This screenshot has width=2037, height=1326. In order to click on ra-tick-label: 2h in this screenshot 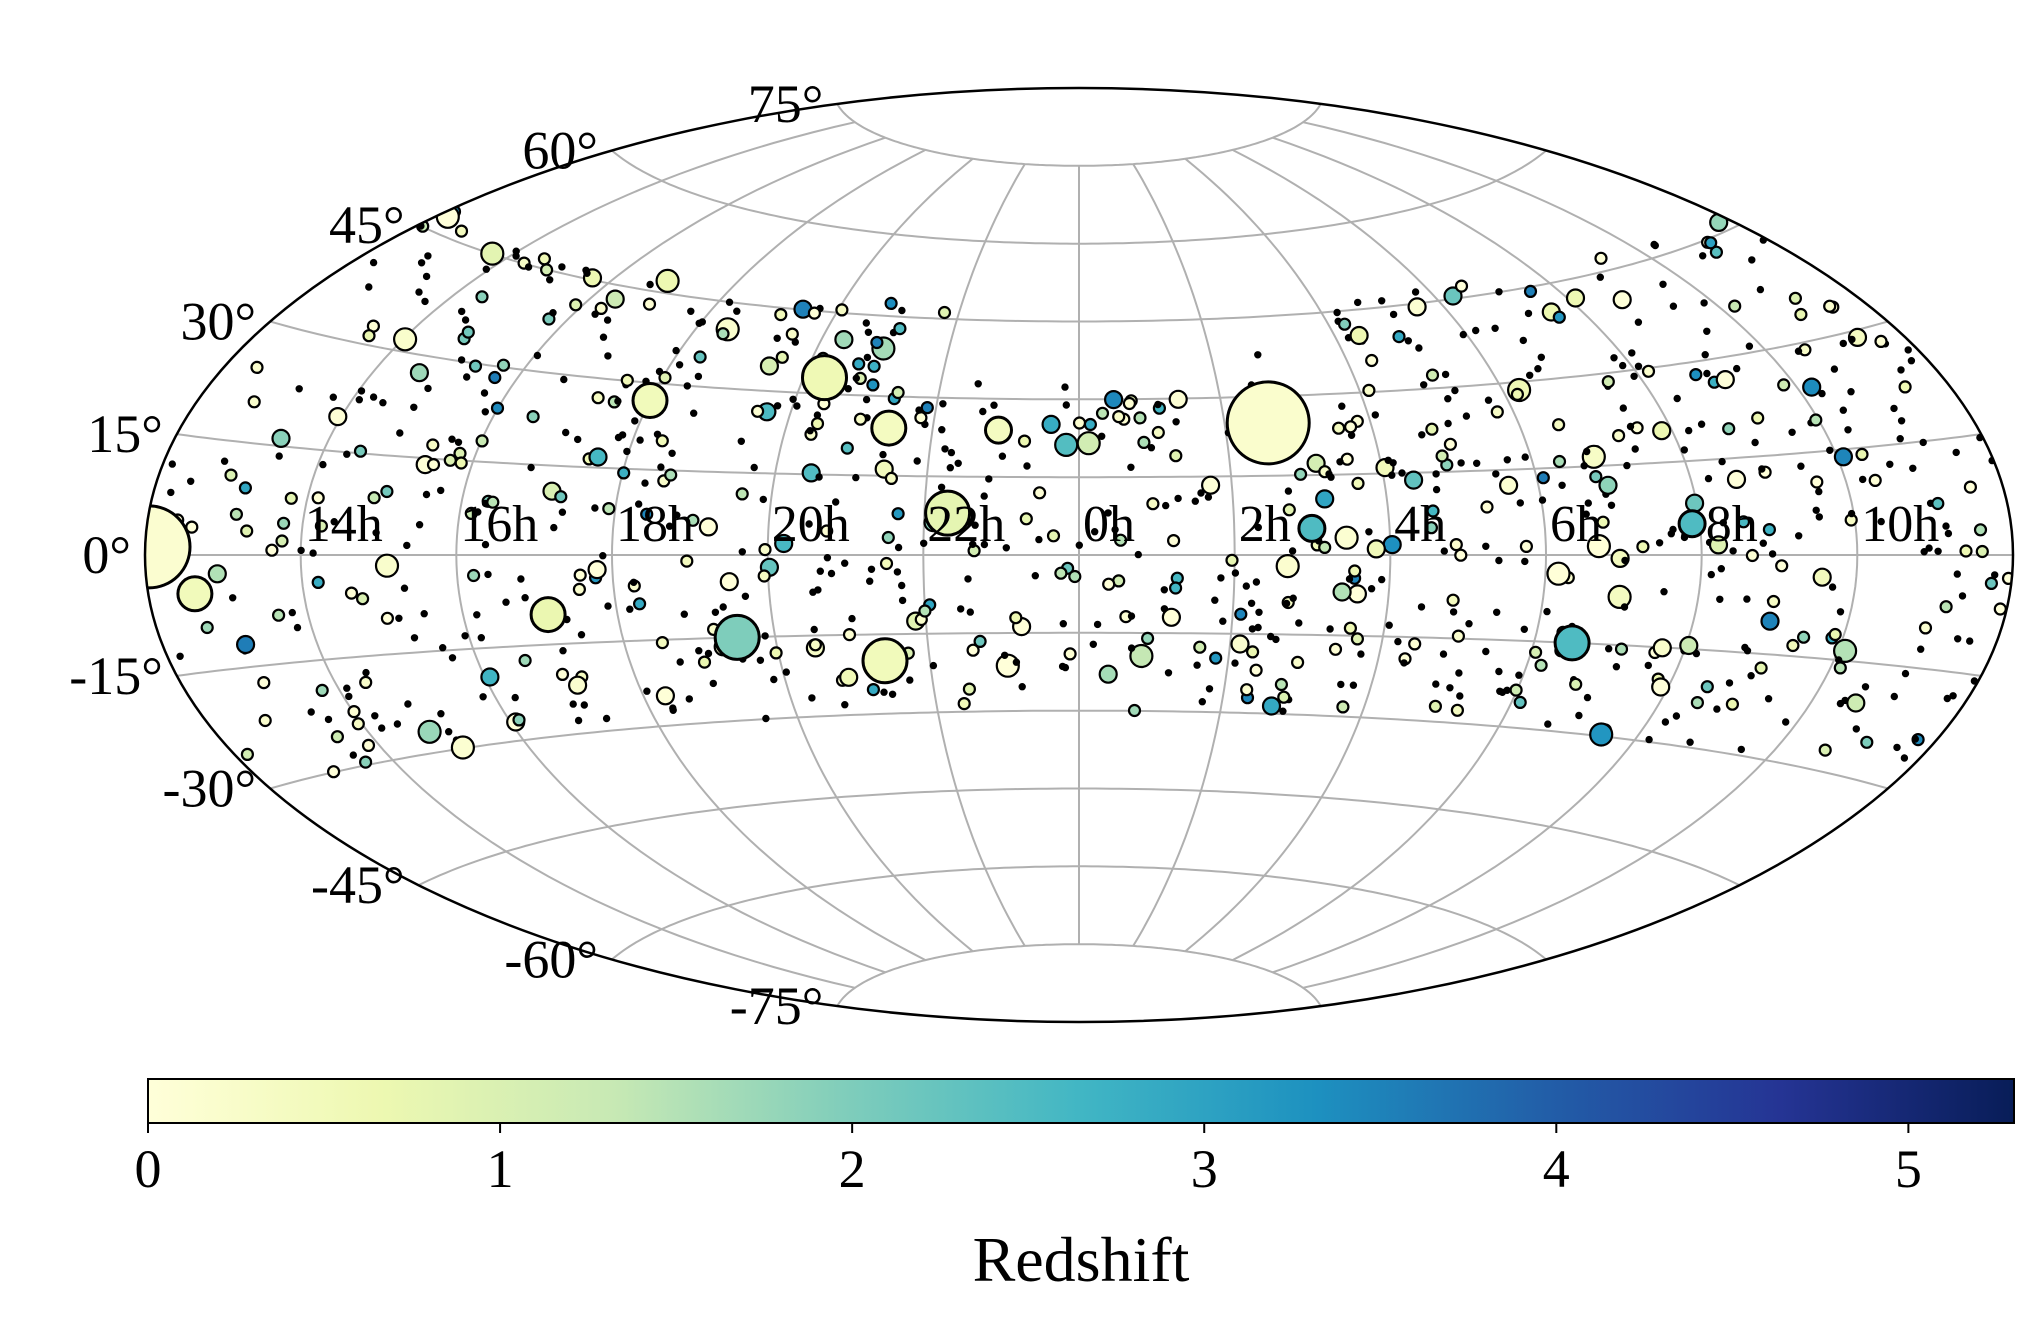, I will do `click(1265, 524)`.